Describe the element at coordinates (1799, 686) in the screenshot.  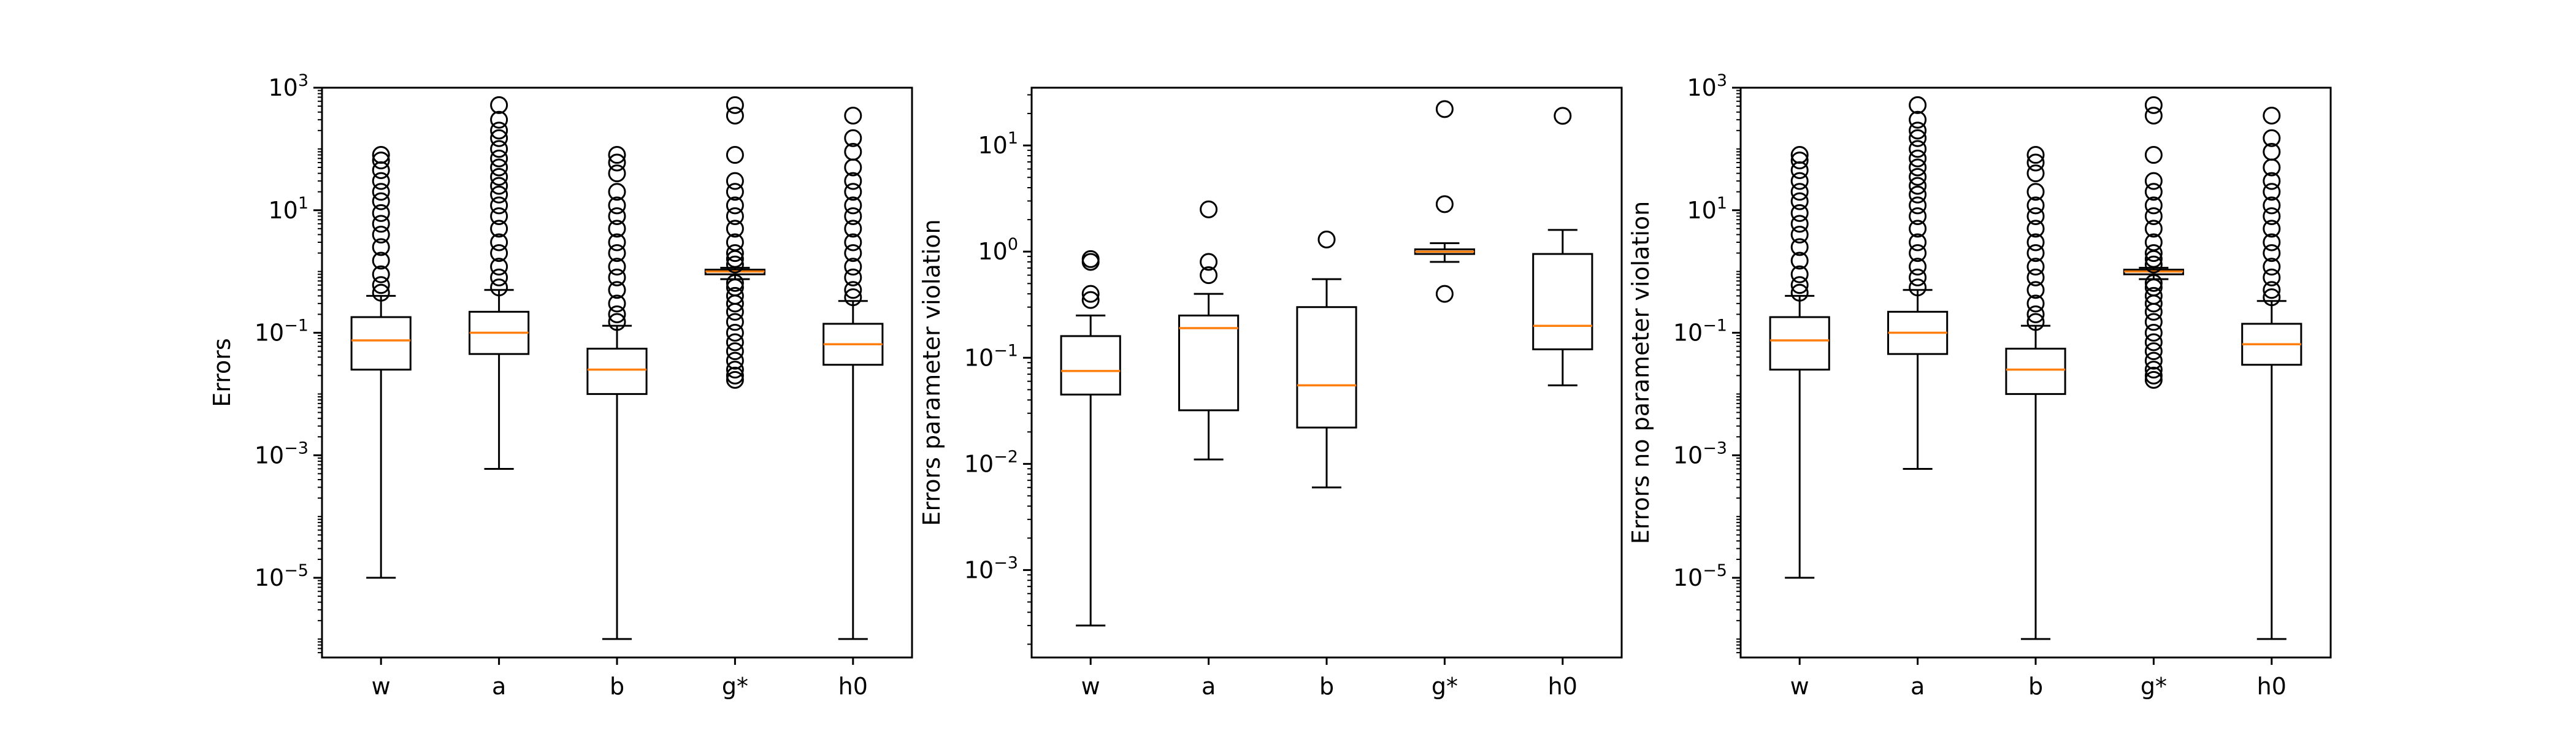
I see `x-tick-label: w` at that location.